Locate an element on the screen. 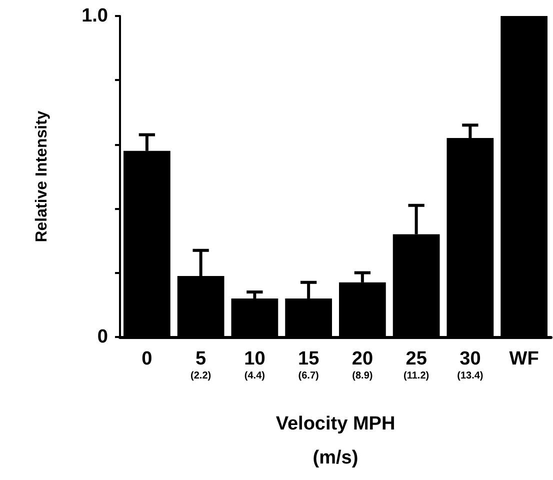 Image resolution: width=553 pixels, height=480 pixels. y-tick-label: 1.0 is located at coordinates (95, 16).